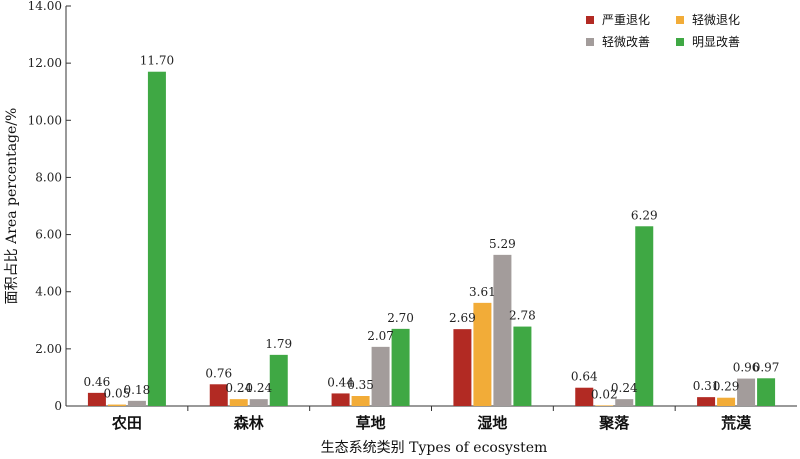 This screenshot has width=800, height=459. What do you see at coordinates (502, 244) in the screenshot?
I see `data-label: 5.29` at bounding box center [502, 244].